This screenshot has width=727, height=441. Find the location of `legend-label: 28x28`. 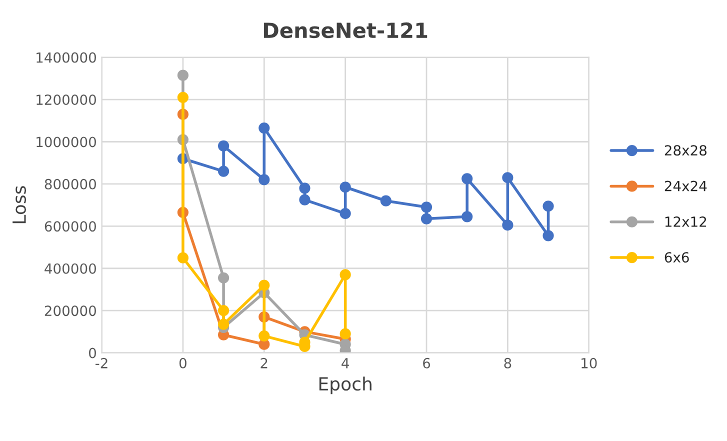

legend-label: 28x28 is located at coordinates (685, 150).